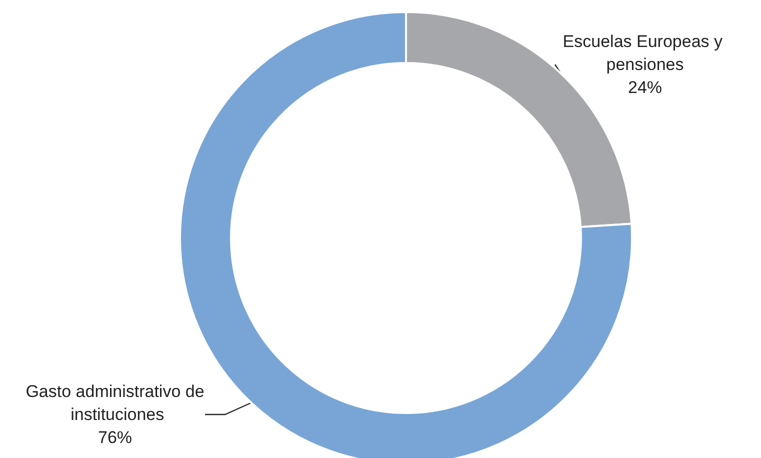  I want to click on data-label: 76%, so click(115, 437).